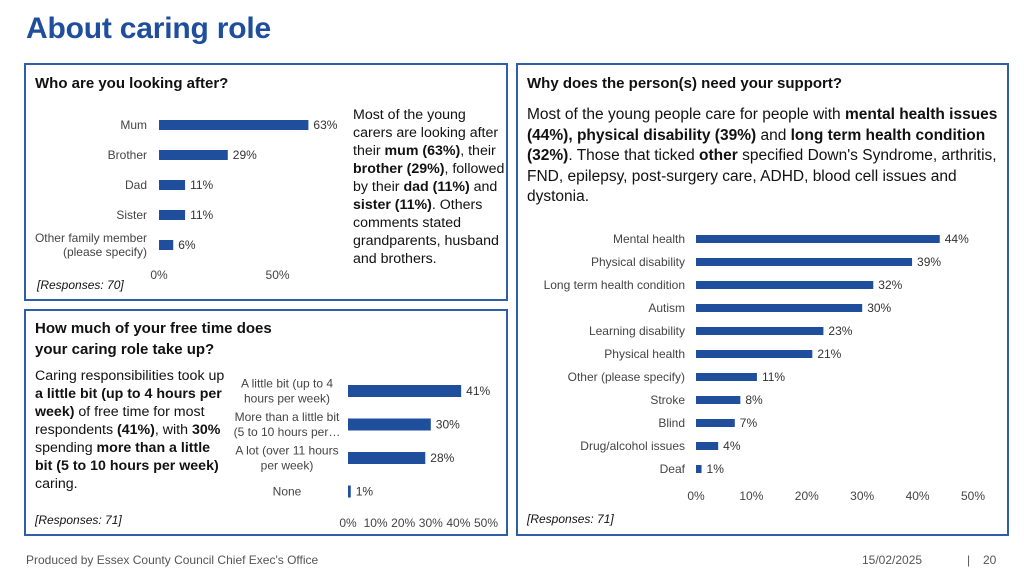  I want to click on category-label: Deaf, so click(673, 469).